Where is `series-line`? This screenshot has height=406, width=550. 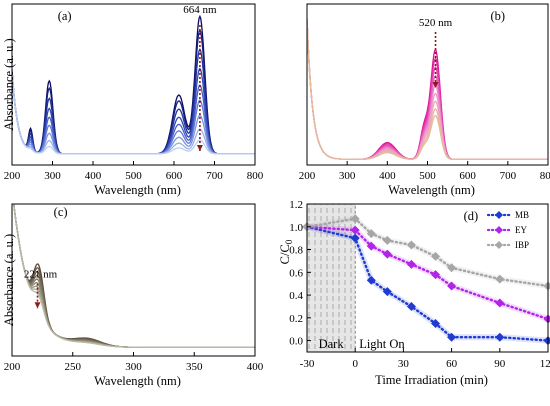
series-line is located at coordinates (427, 252).